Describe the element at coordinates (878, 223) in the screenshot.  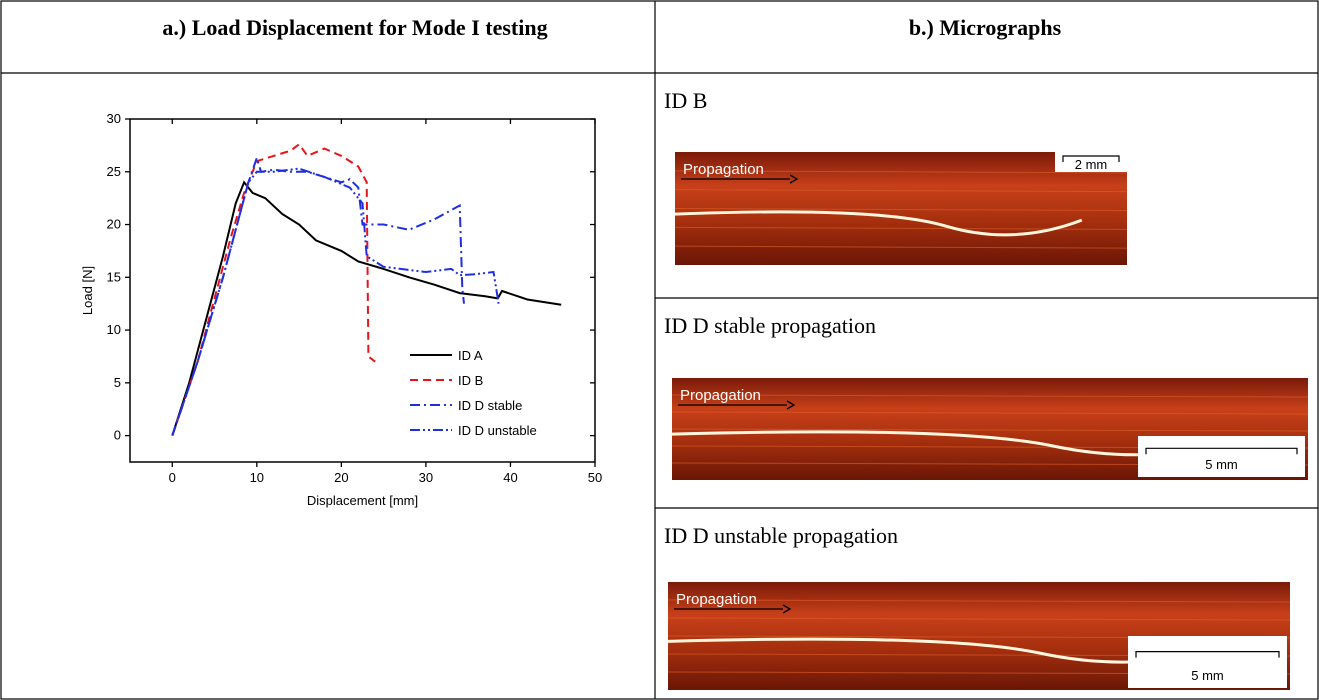
I see `crack` at that location.